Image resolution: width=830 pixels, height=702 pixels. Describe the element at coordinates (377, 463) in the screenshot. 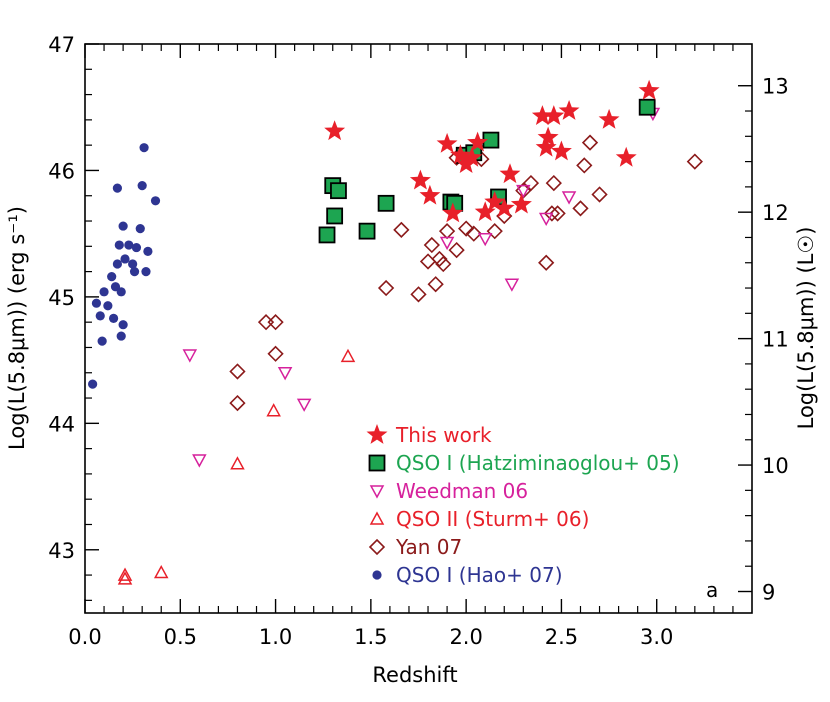

I see `legend-marker-square` at that location.